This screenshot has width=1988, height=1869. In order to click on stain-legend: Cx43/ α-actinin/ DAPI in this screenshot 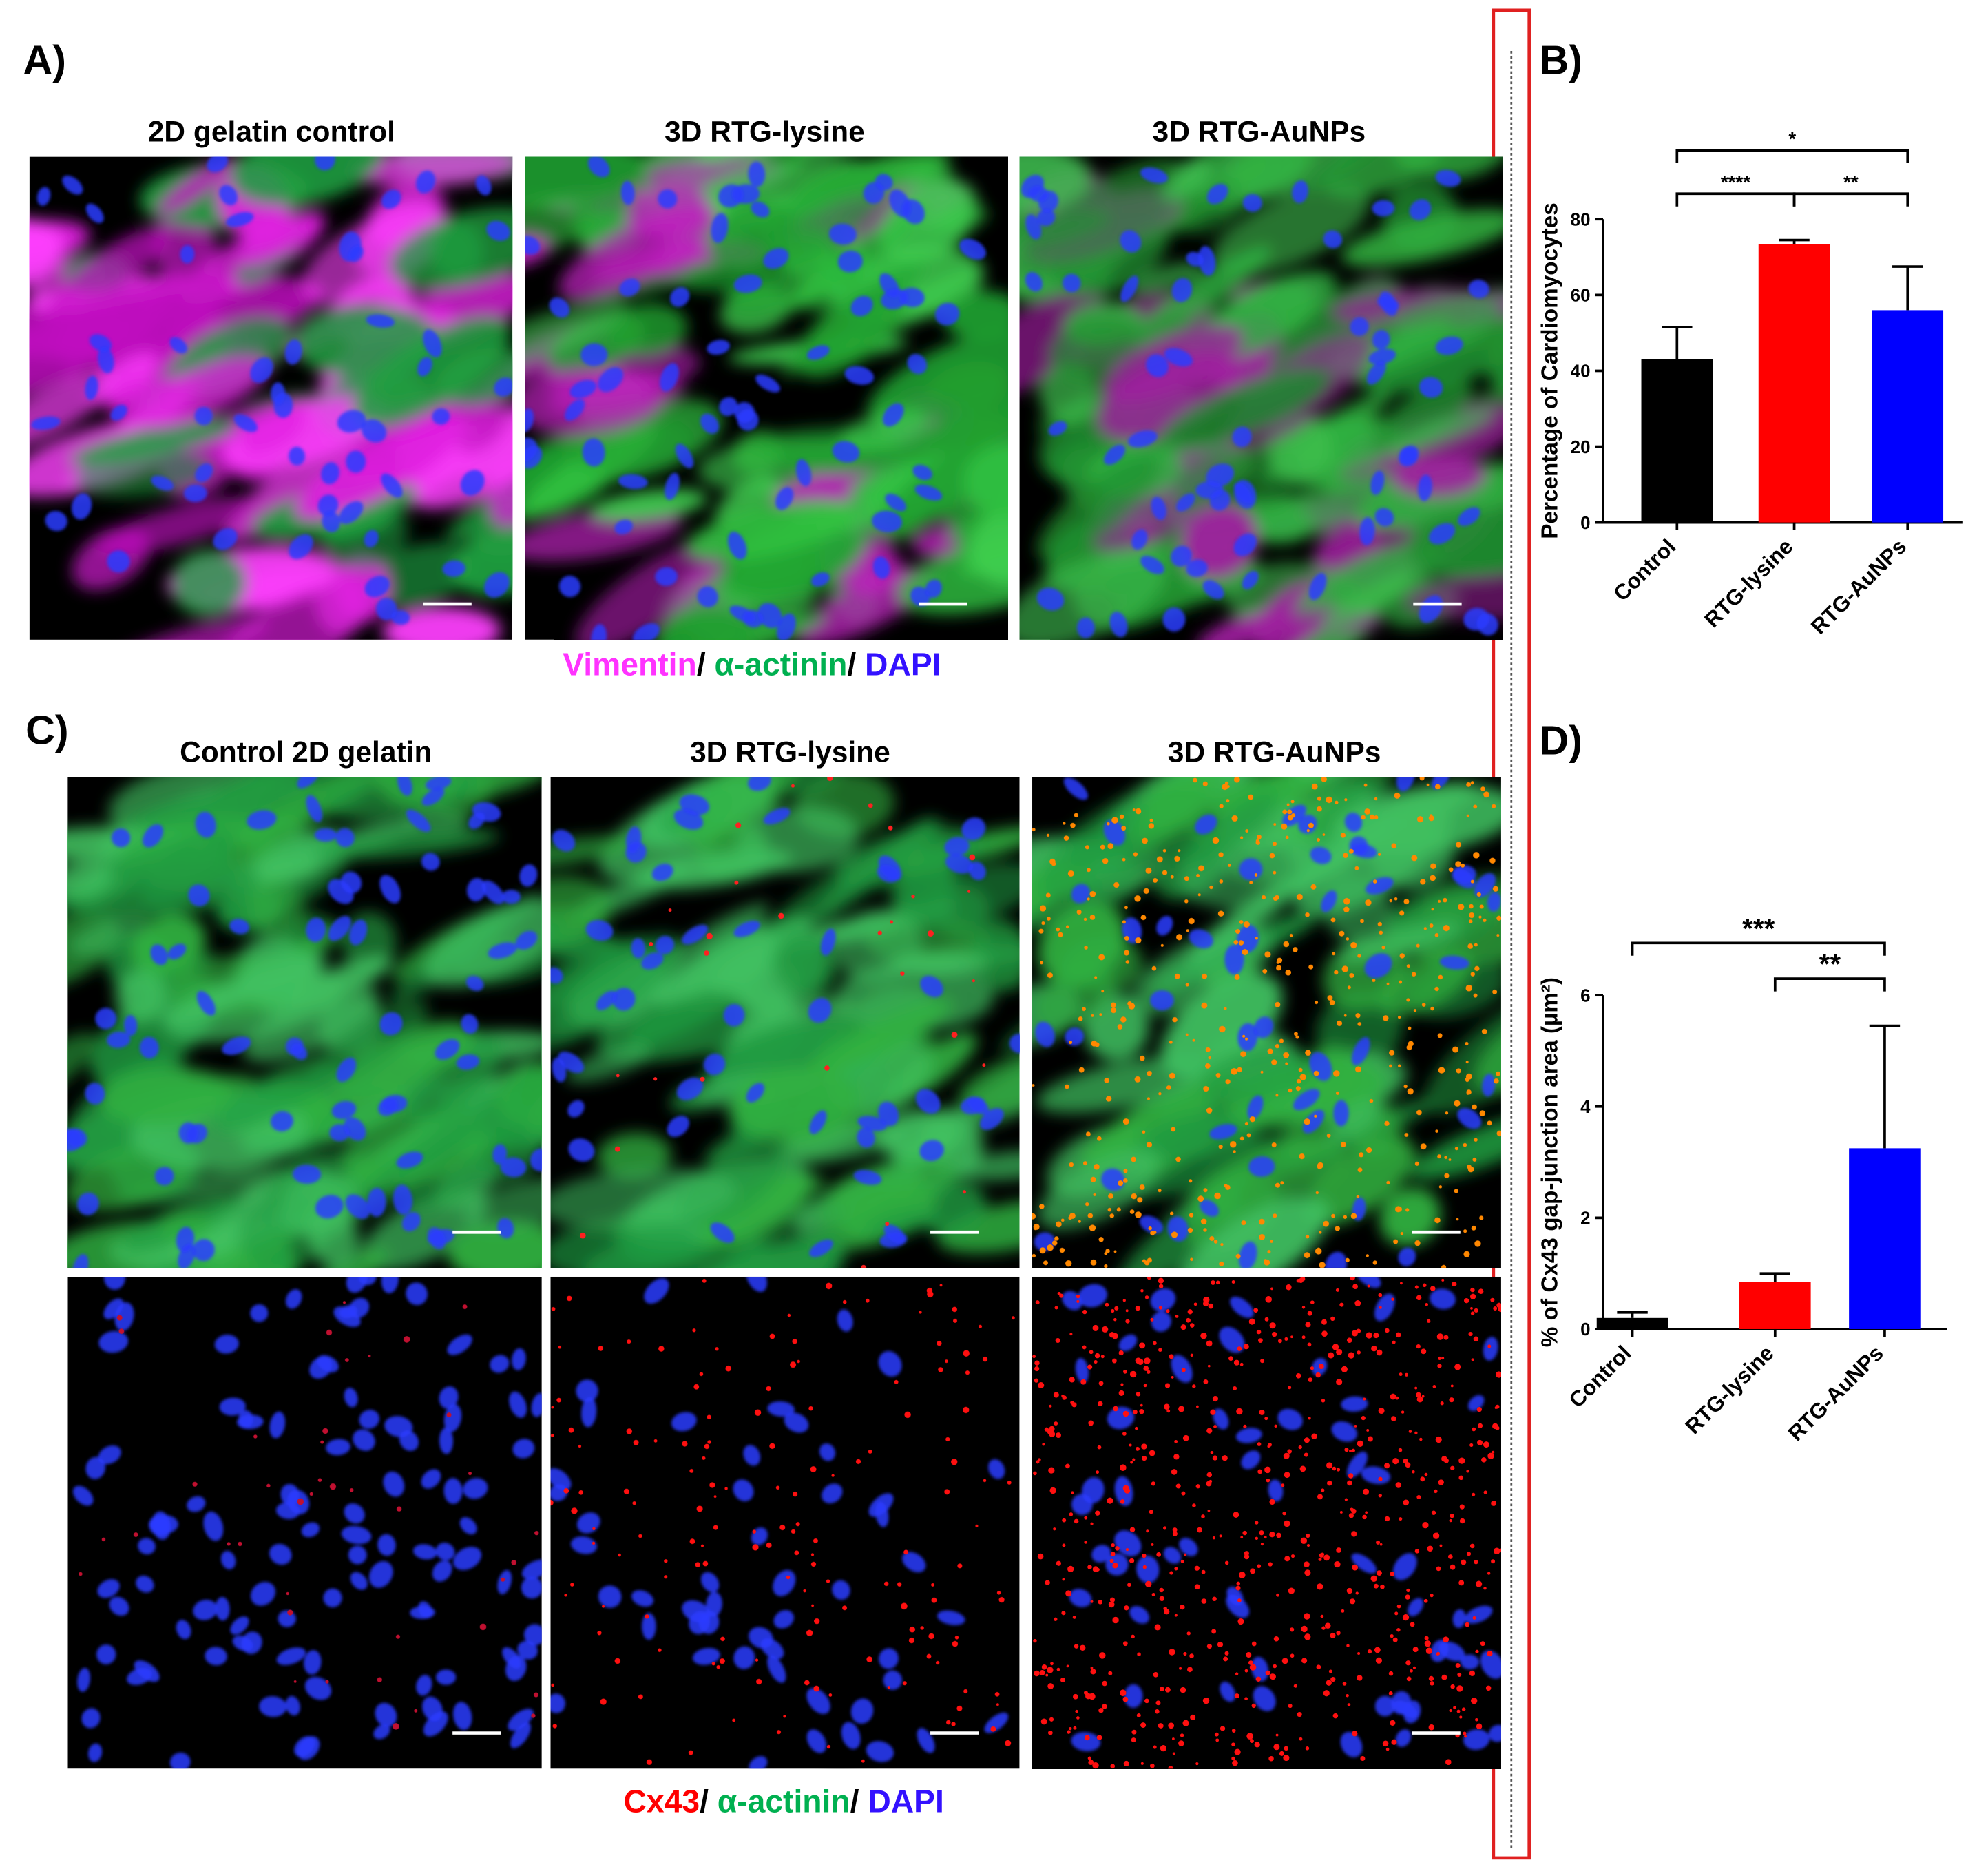, I will do `click(783, 1801)`.